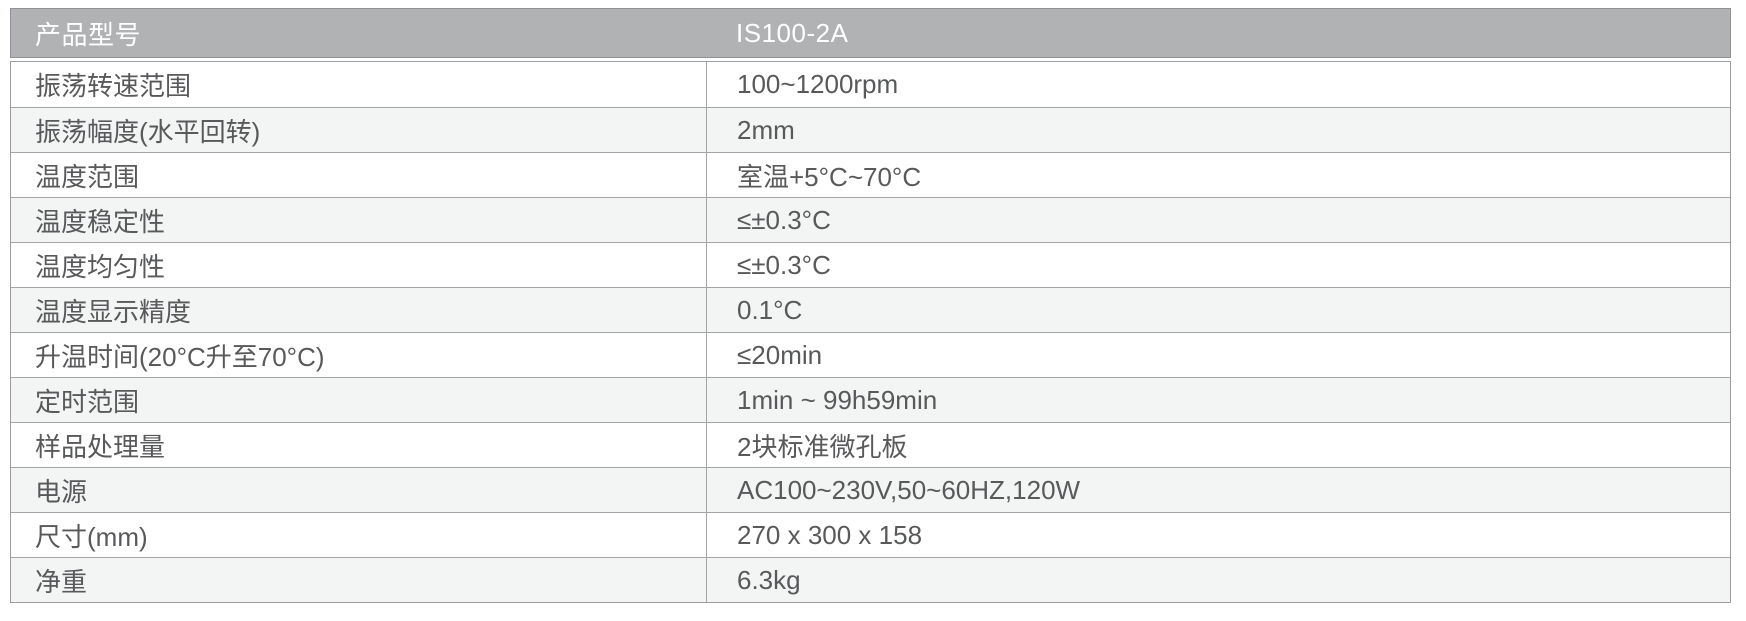  Describe the element at coordinates (792, 32) in the screenshot. I see `header-value-cell: IS100-2A` at that location.